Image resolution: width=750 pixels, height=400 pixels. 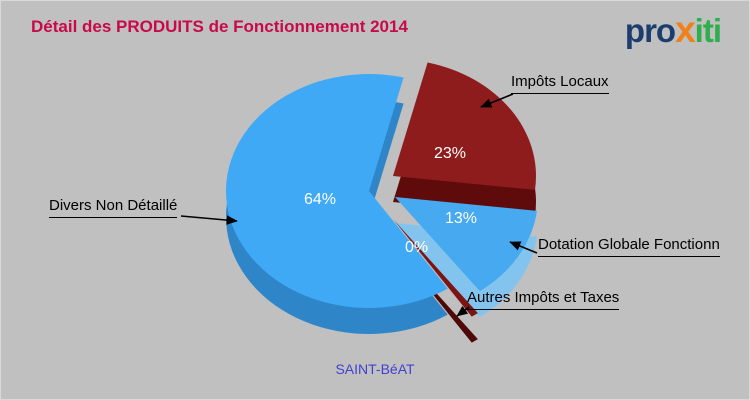 What do you see at coordinates (390, 200) in the screenshot?
I see `pie-percent-labels-group: 23% 13% 0% 64%` at bounding box center [390, 200].